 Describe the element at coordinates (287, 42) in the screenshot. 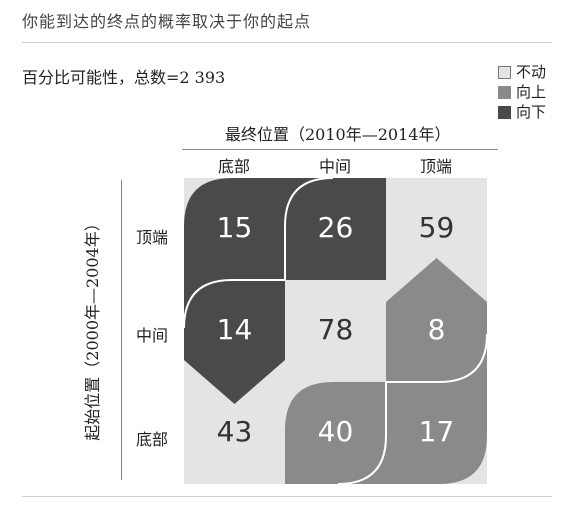

I see `top-divider` at that location.